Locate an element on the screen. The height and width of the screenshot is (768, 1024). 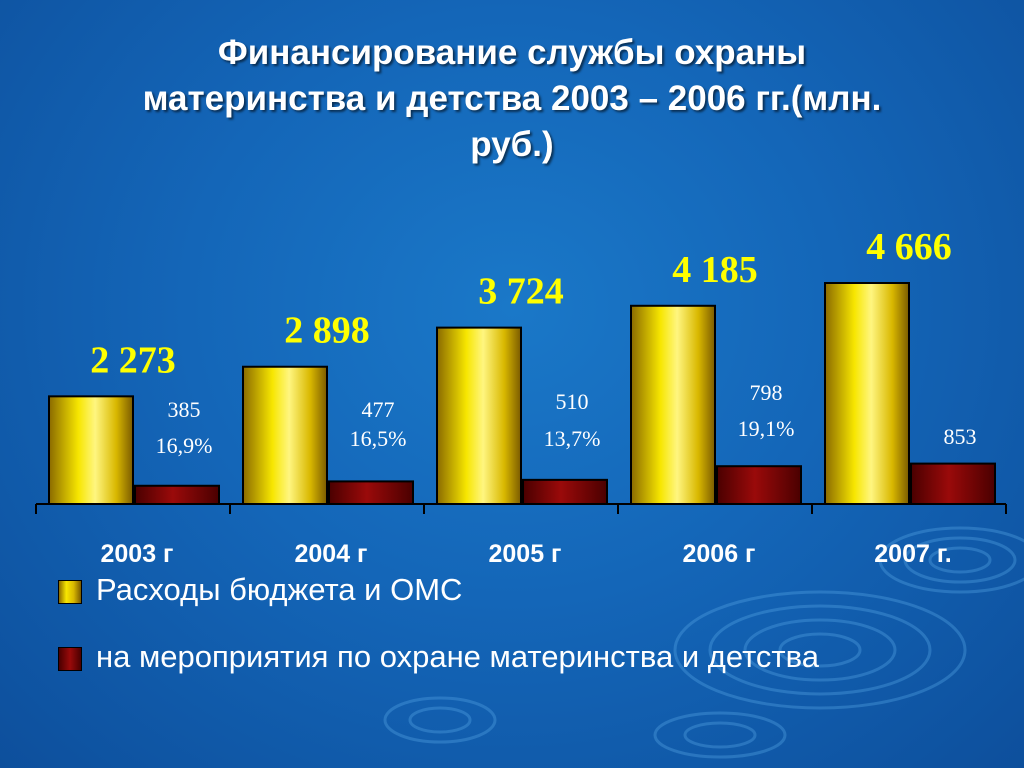
legend-swatch-budget is located at coordinates (70, 592).